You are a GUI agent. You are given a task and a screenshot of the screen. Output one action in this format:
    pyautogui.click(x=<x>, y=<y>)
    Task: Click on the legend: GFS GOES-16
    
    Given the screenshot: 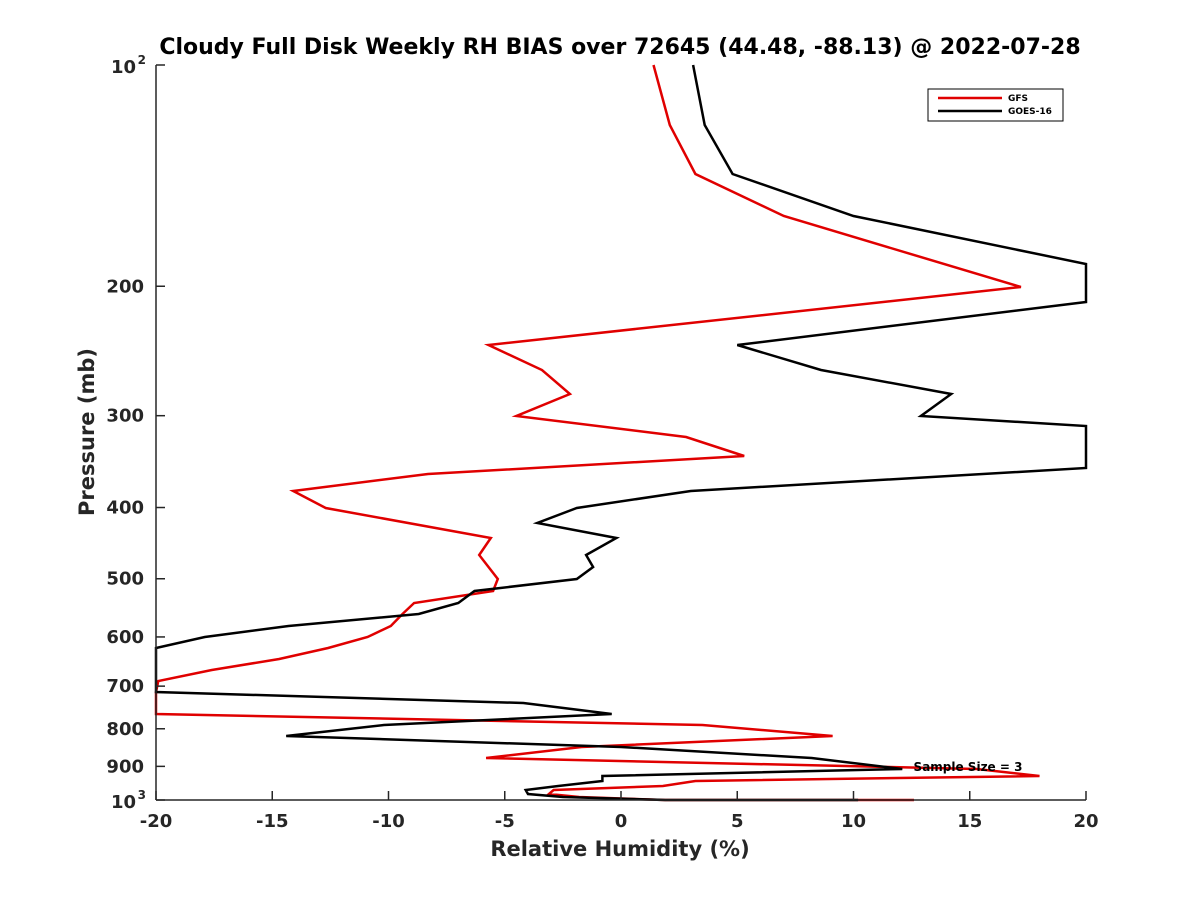 What is the action you would take?
    pyautogui.click(x=995, y=105)
    